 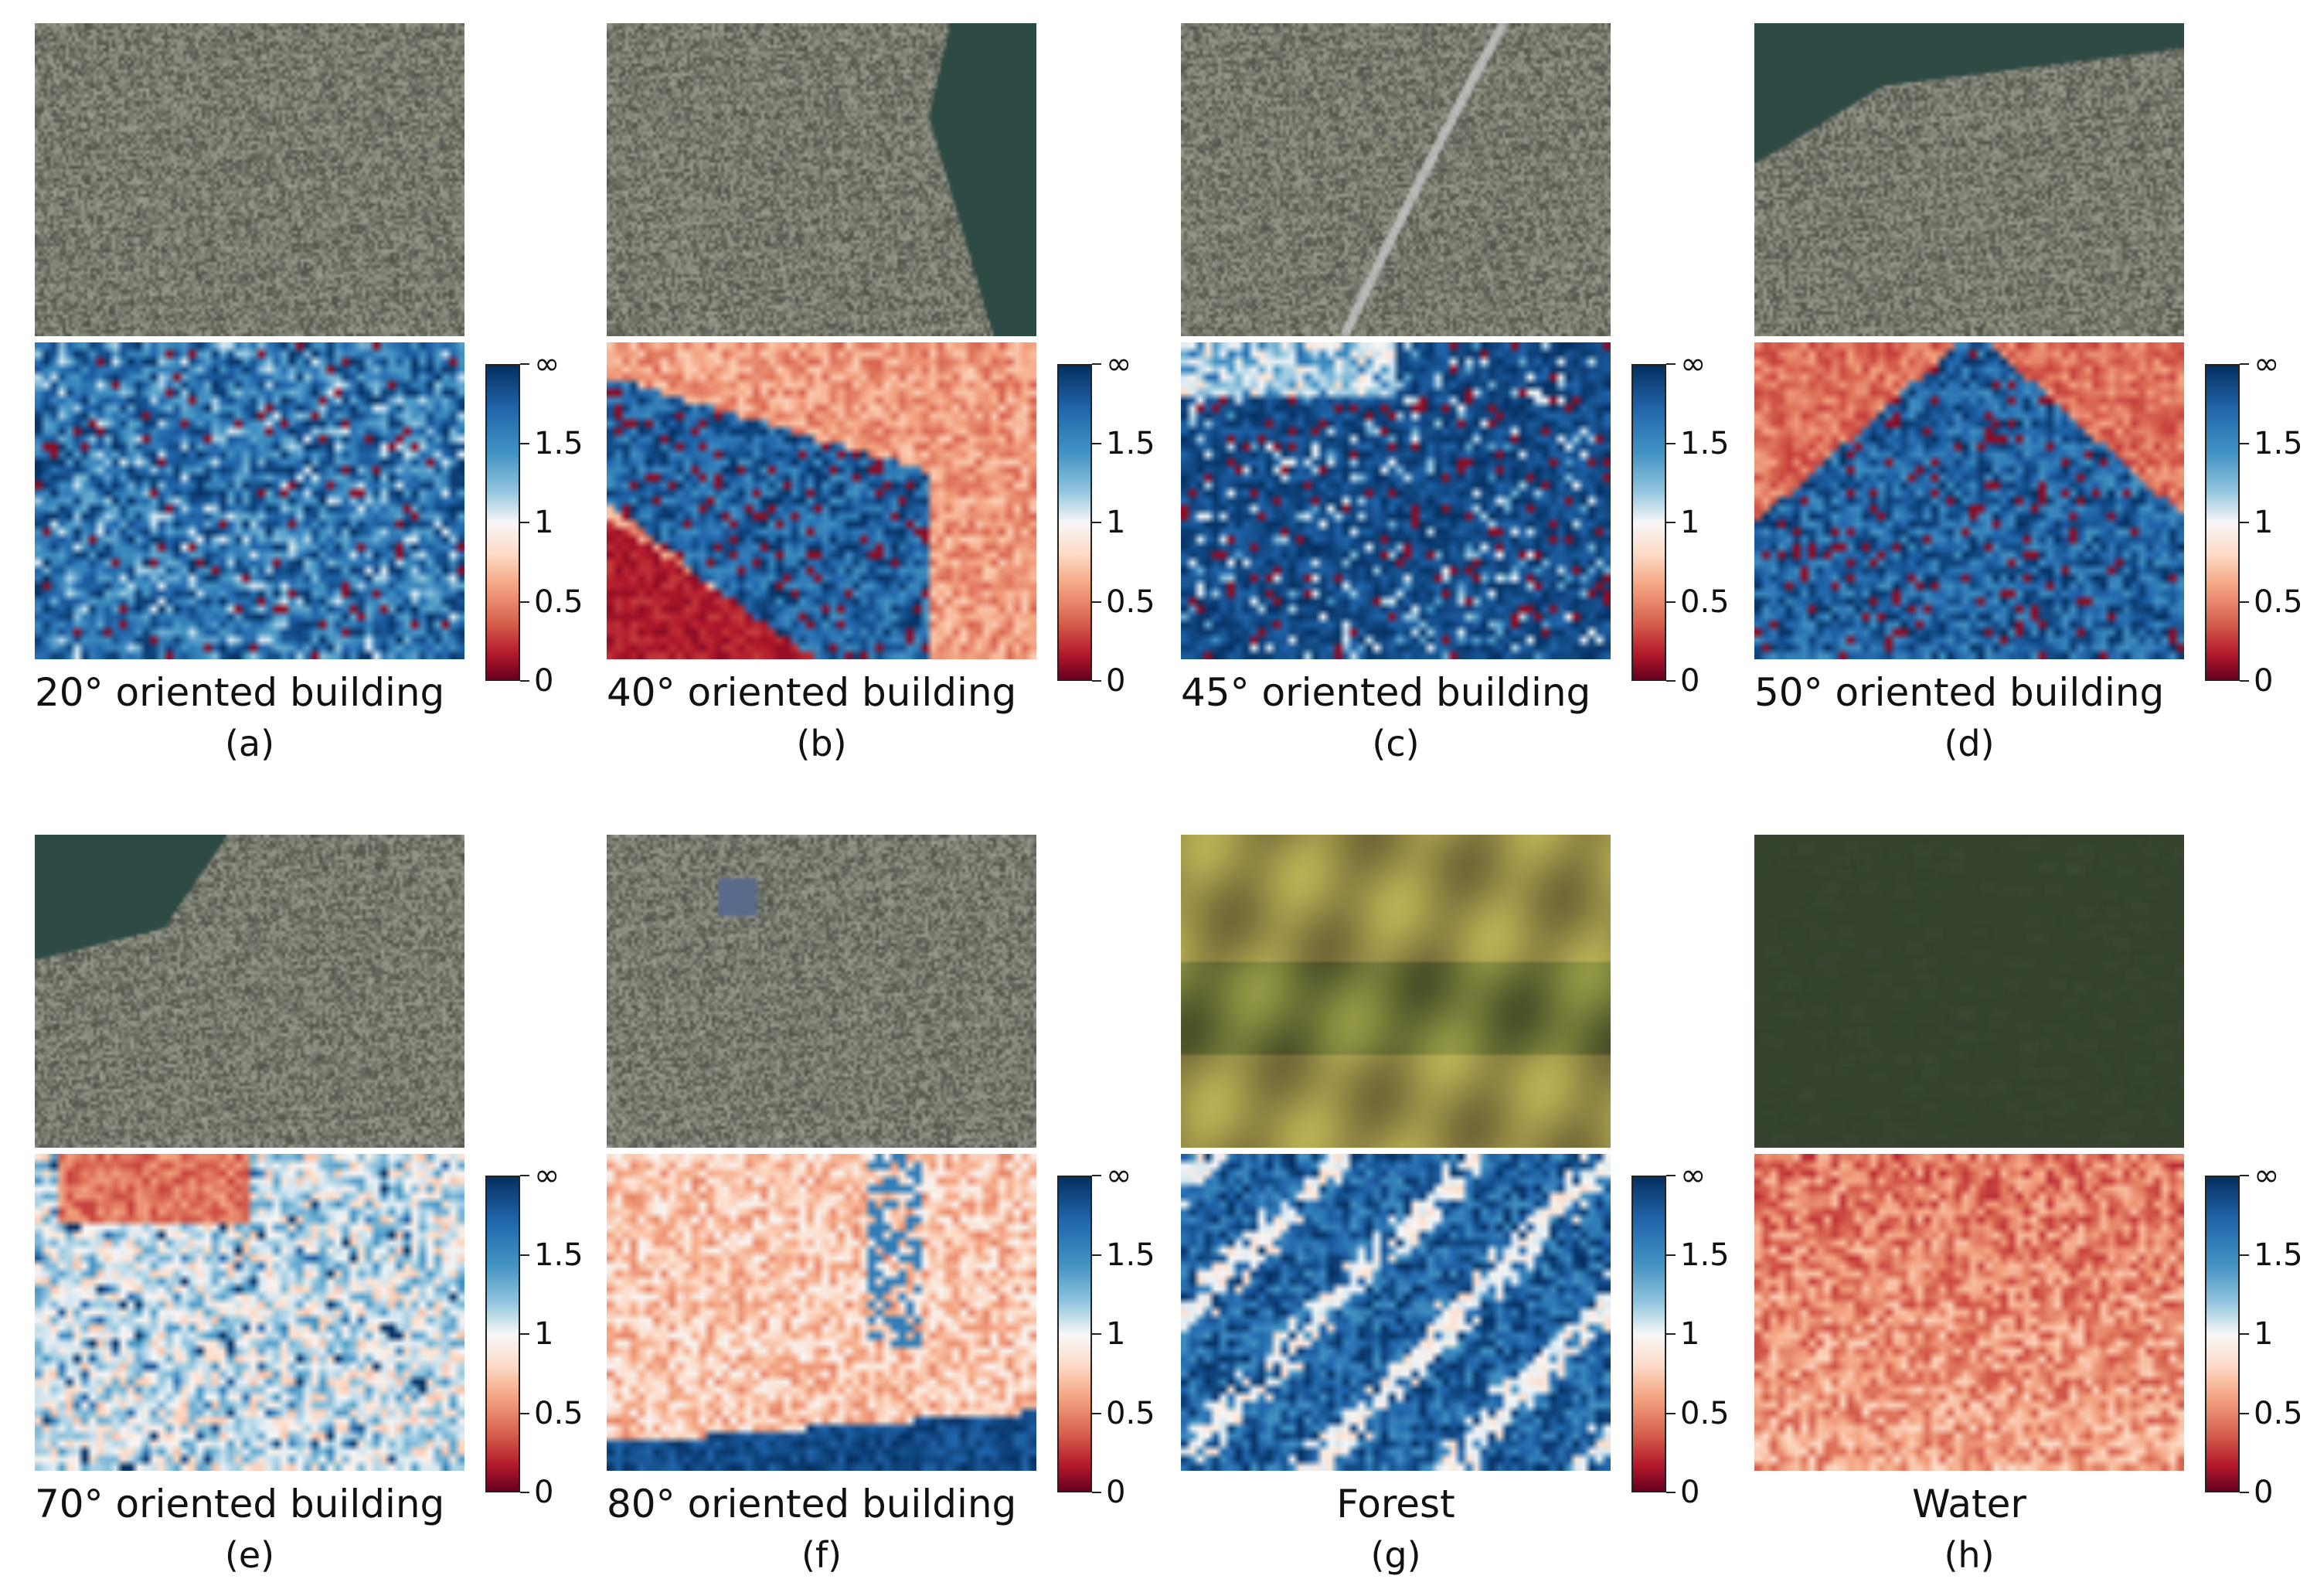 I want to click on panel-caption: 20° oriented building, so click(x=240, y=692).